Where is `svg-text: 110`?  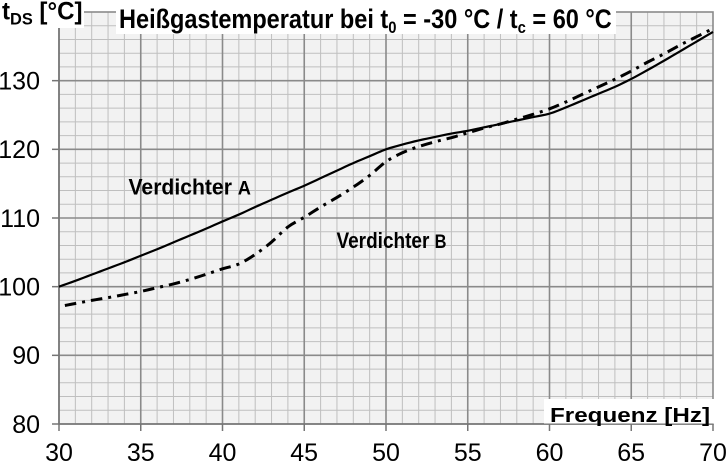
svg-text: 110 is located at coordinates (20, 219).